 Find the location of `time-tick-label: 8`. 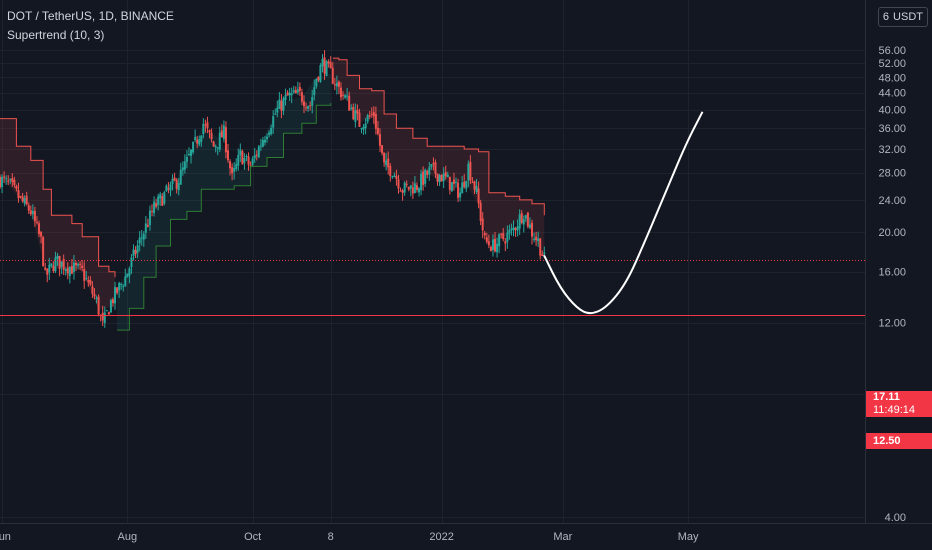

time-tick-label: 8 is located at coordinates (331, 537).